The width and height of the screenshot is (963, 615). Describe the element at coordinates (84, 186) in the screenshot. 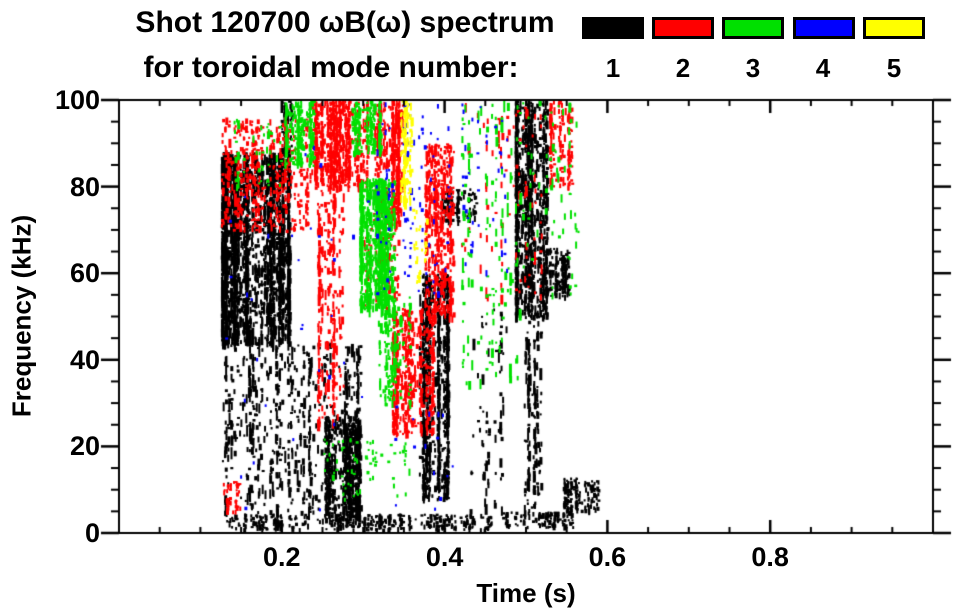

I see `y-tick-label-80: 80` at that location.